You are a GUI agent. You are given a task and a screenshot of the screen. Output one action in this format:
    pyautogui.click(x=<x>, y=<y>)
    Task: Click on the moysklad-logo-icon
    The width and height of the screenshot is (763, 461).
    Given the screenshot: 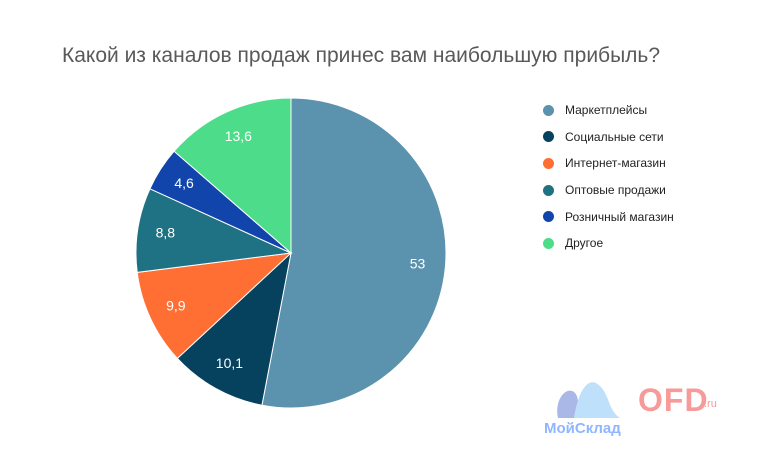 What is the action you would take?
    pyautogui.click(x=588, y=400)
    